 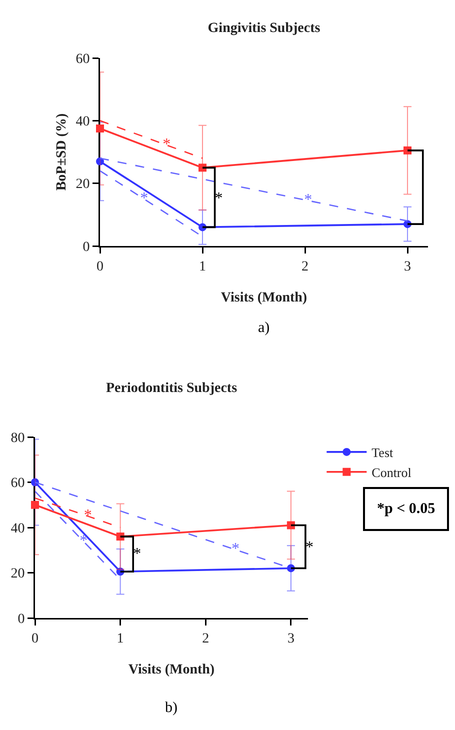 I want to click on legend-label: Test, so click(x=383, y=452).